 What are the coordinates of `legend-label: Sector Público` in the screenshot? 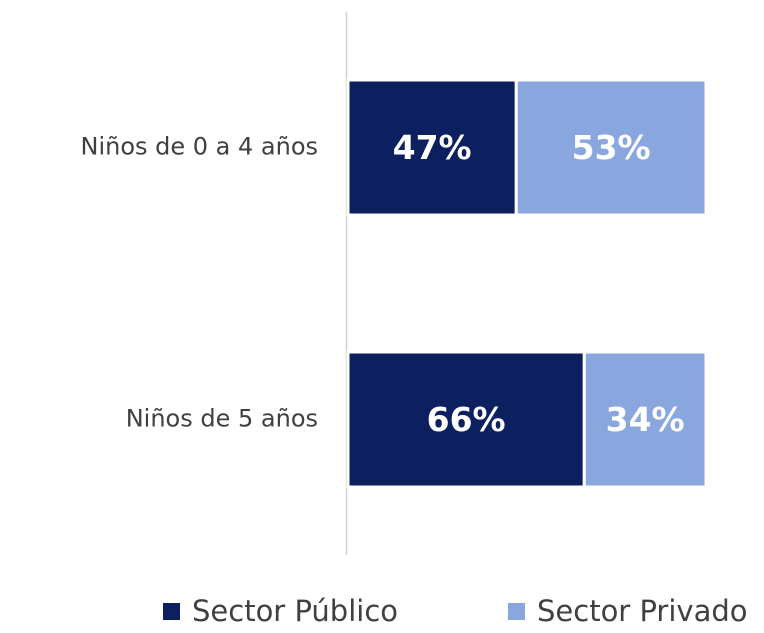 It's located at (295, 611).